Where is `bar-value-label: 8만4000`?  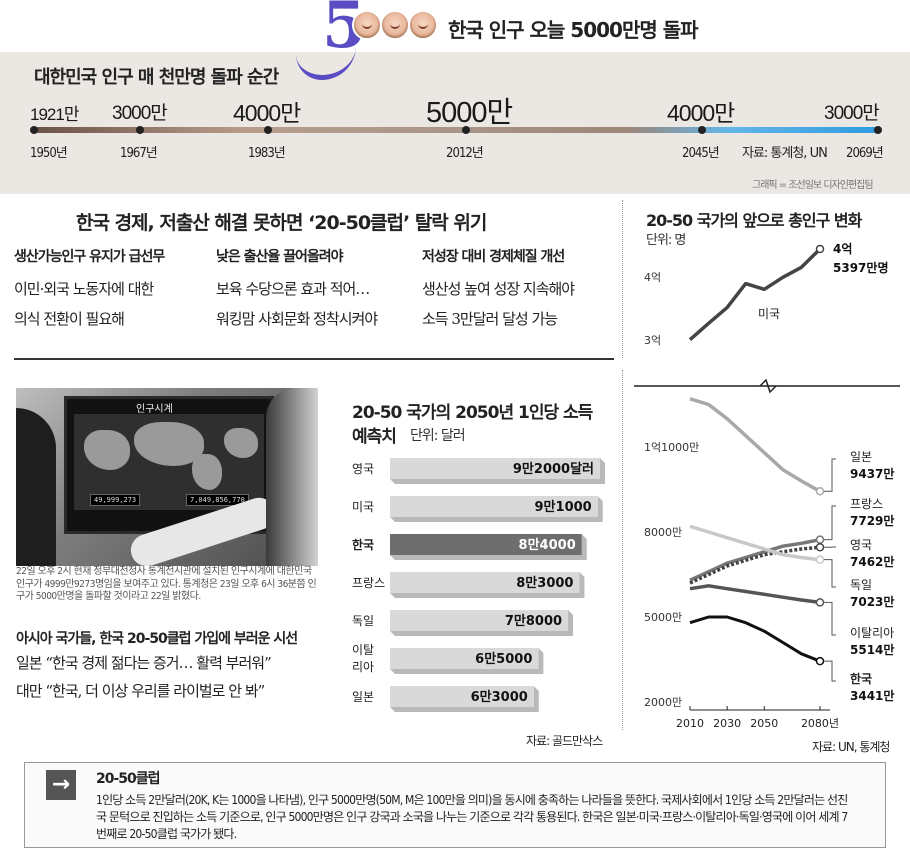 bar-value-label: 8만4000 is located at coordinates (547, 545).